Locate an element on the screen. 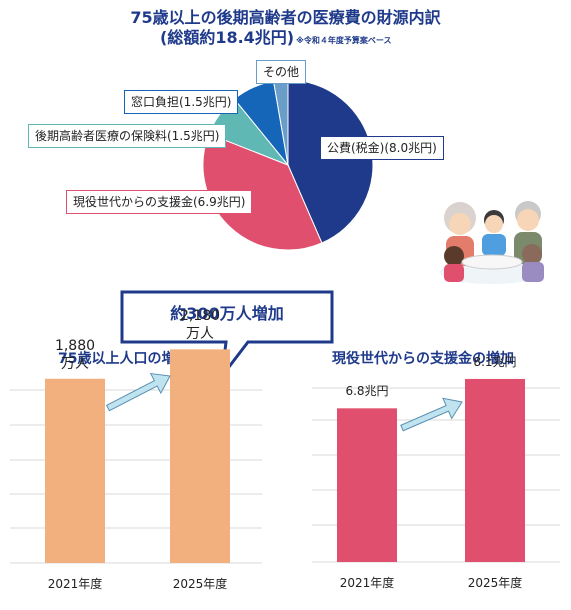 The height and width of the screenshot is (610, 571). population-bar-2025年度 is located at coordinates (200, 456).